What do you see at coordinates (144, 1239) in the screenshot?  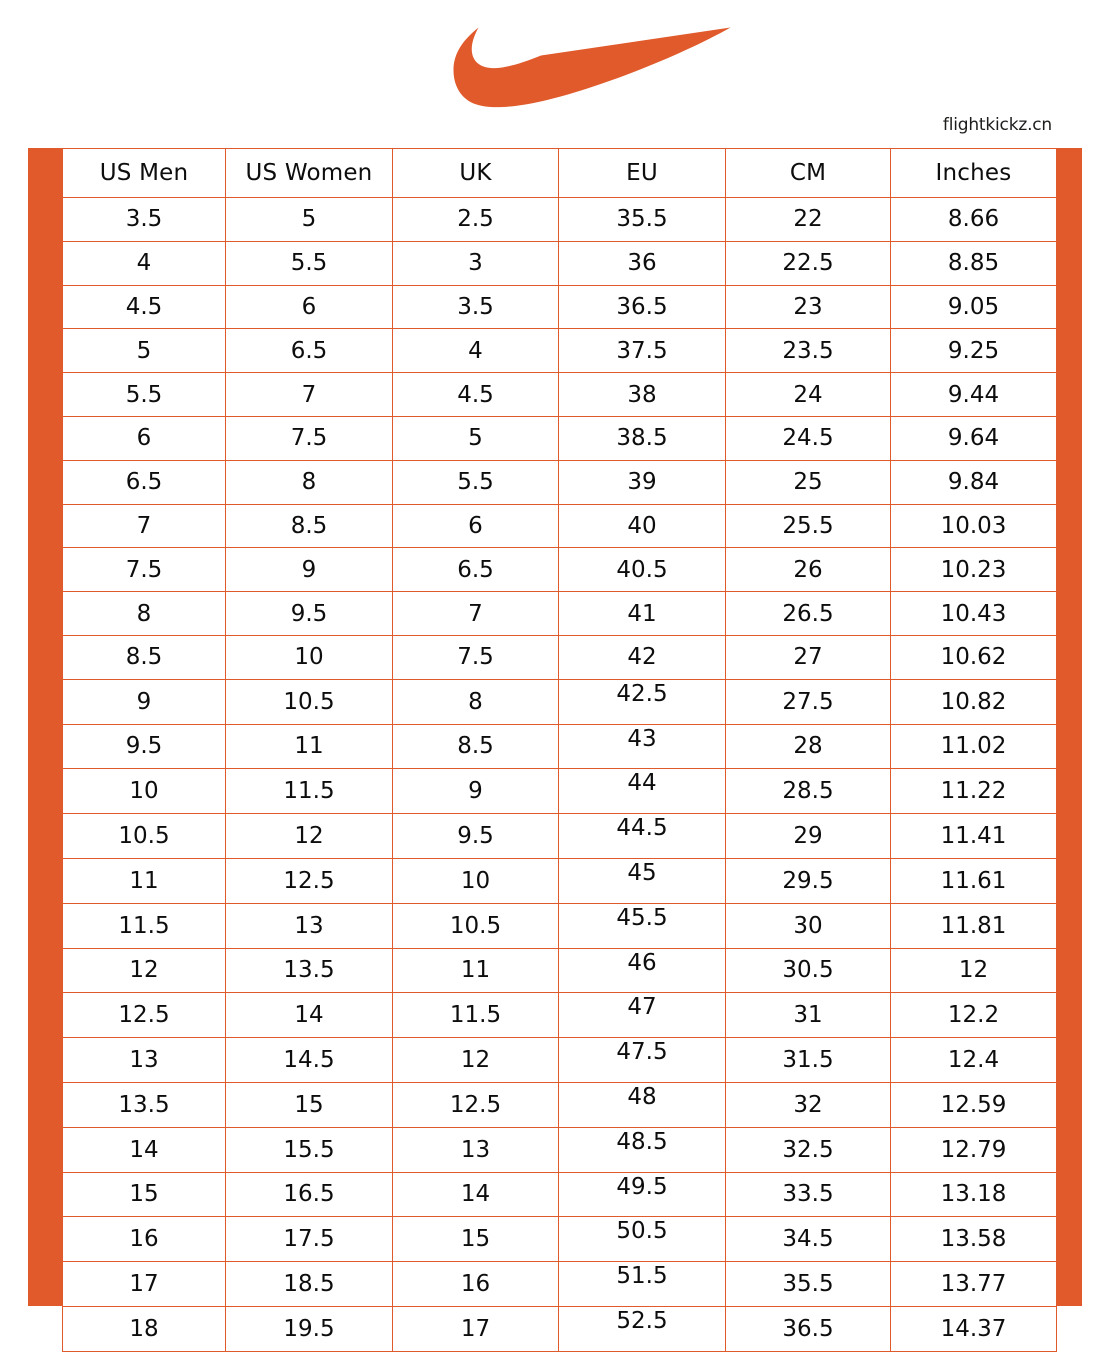 I see `cell-us-men: 16` at bounding box center [144, 1239].